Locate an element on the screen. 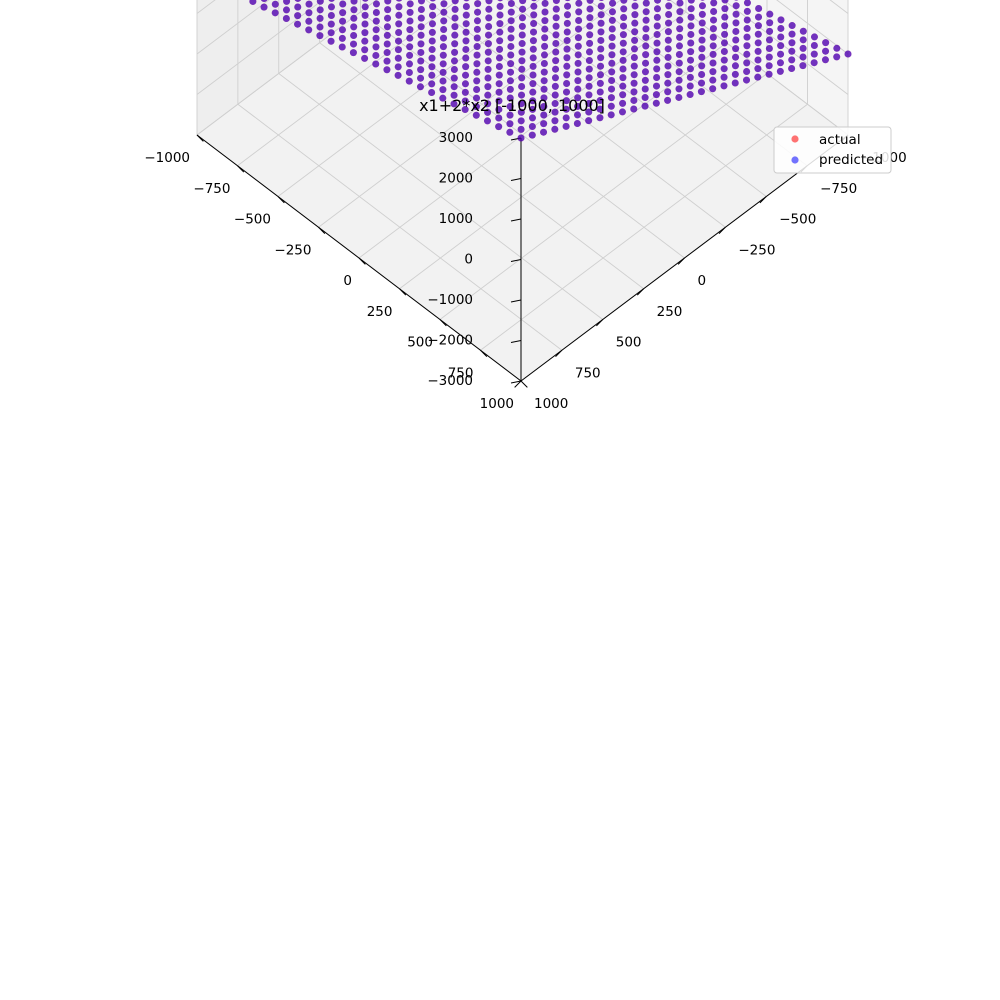  y-tick-label: −500 is located at coordinates (797, 220).